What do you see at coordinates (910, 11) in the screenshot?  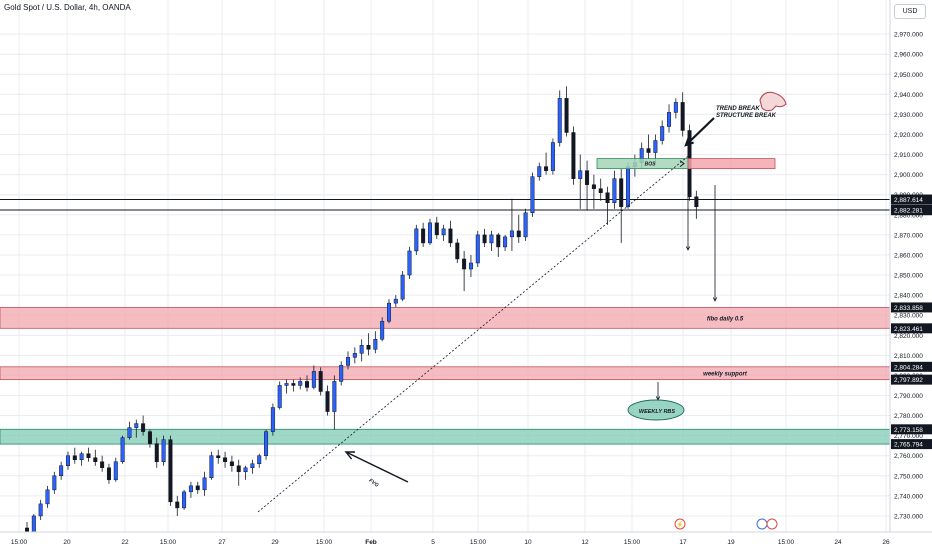 I see `currency-button: USD` at bounding box center [910, 11].